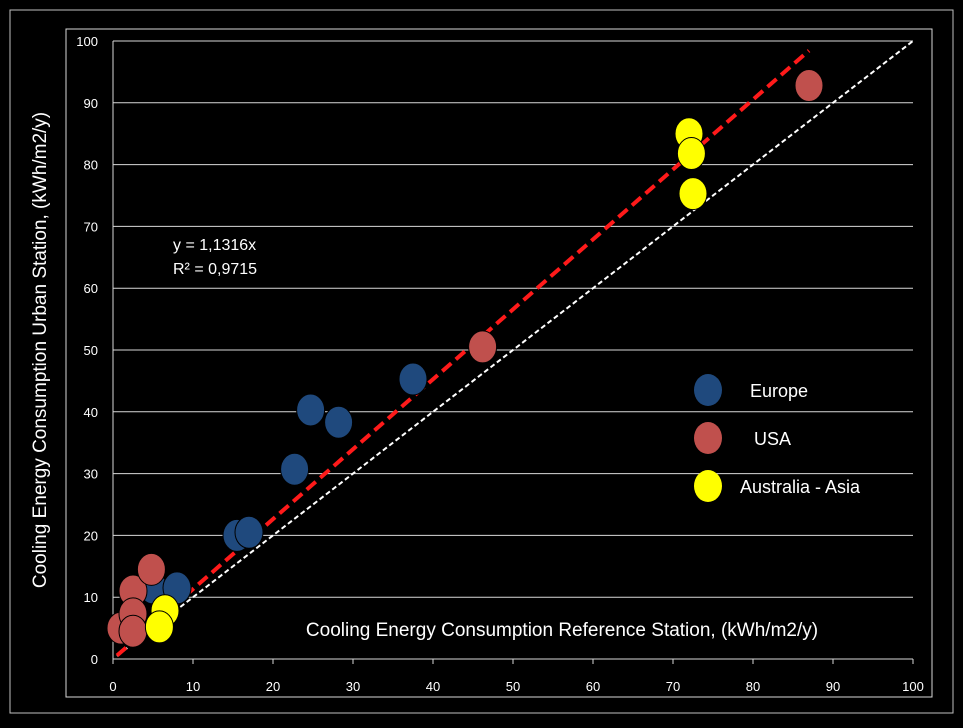  What do you see at coordinates (91, 412) in the screenshot?
I see `y-tick-label: 40` at bounding box center [91, 412].